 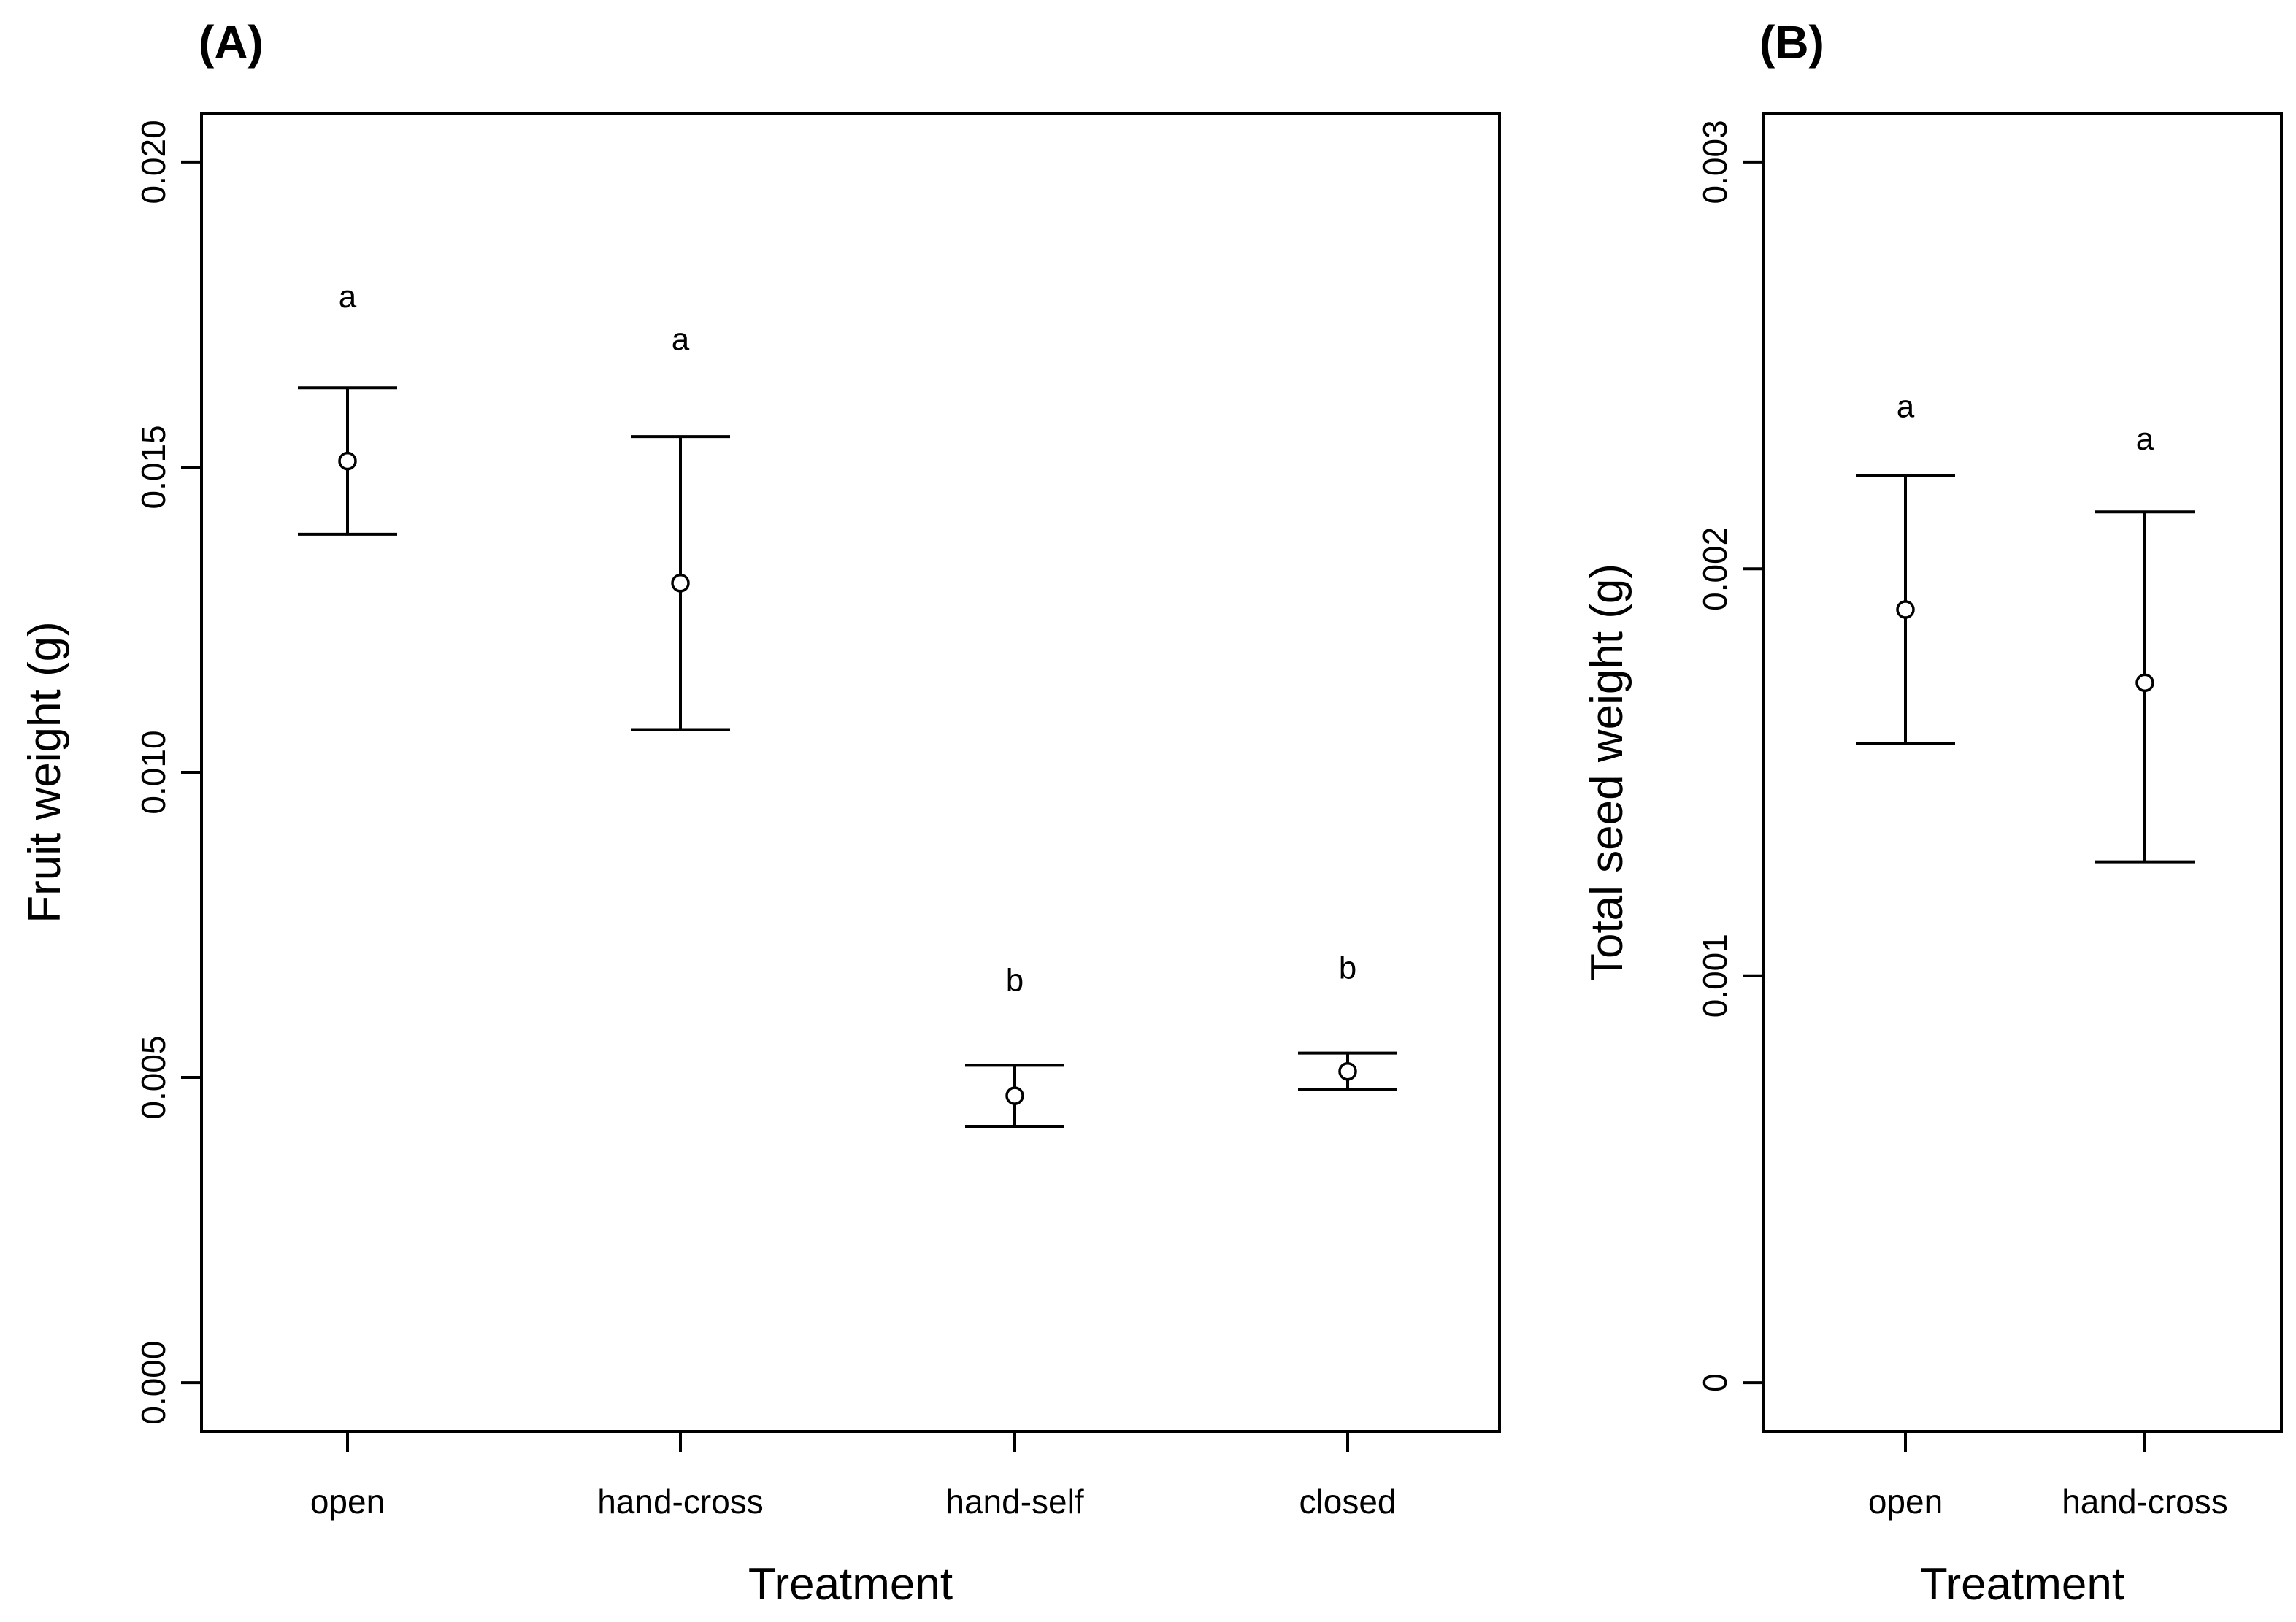 I want to click on panel-a-y-axis-title: Fruit weight (g), so click(x=45, y=772).